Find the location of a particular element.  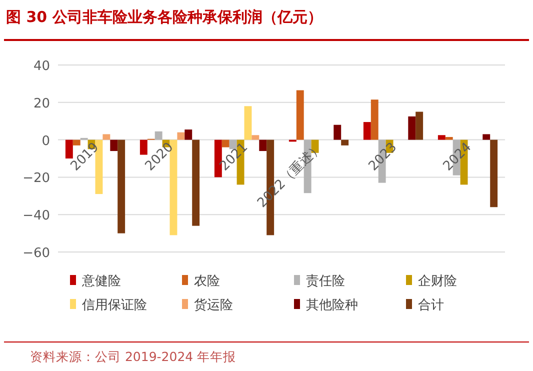

y-tick-label: −60 is located at coordinates (36, 253).